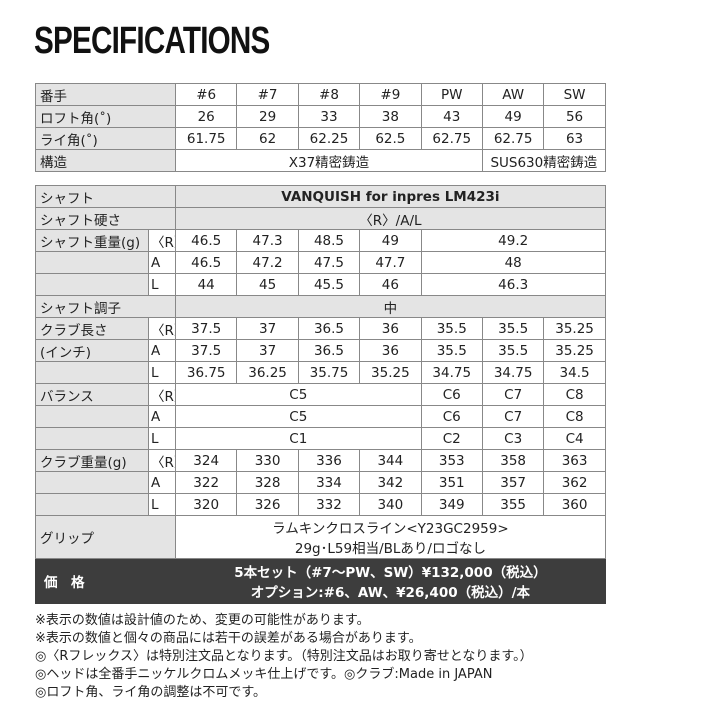 This screenshot has width=720, height=720. Describe the element at coordinates (390, 138) in the screenshot. I see `cell: 62.5` at that location.